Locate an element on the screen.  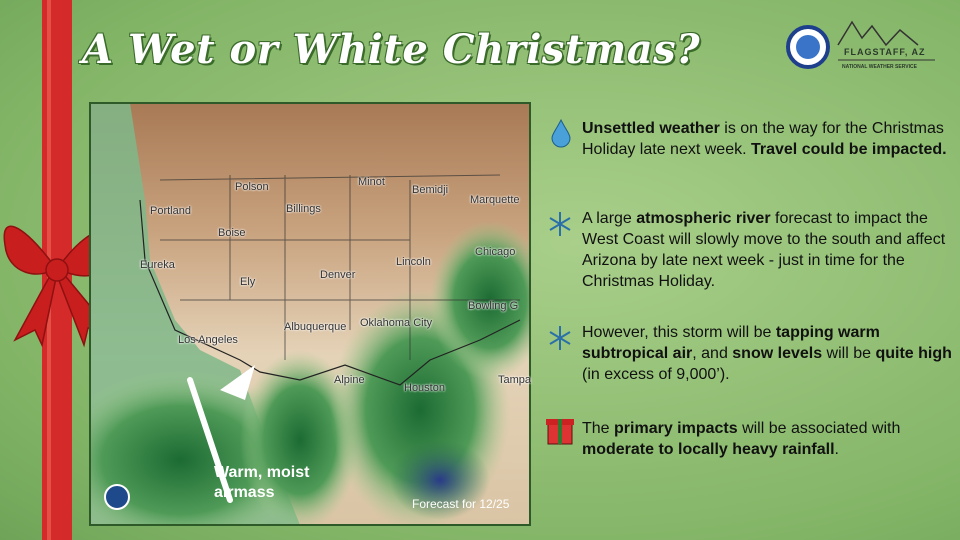
city-label: Minot is located at coordinates (371, 182).